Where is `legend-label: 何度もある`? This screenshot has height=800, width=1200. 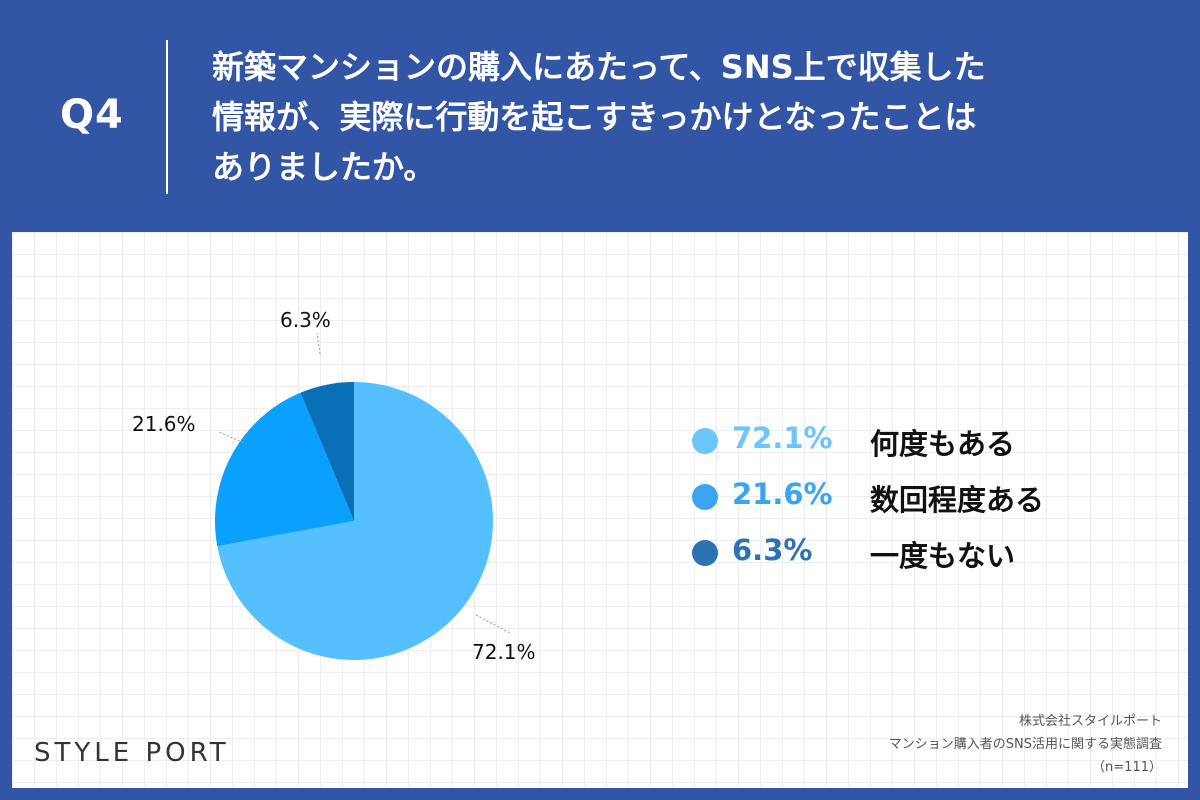 legend-label: 何度もある is located at coordinates (943, 444).